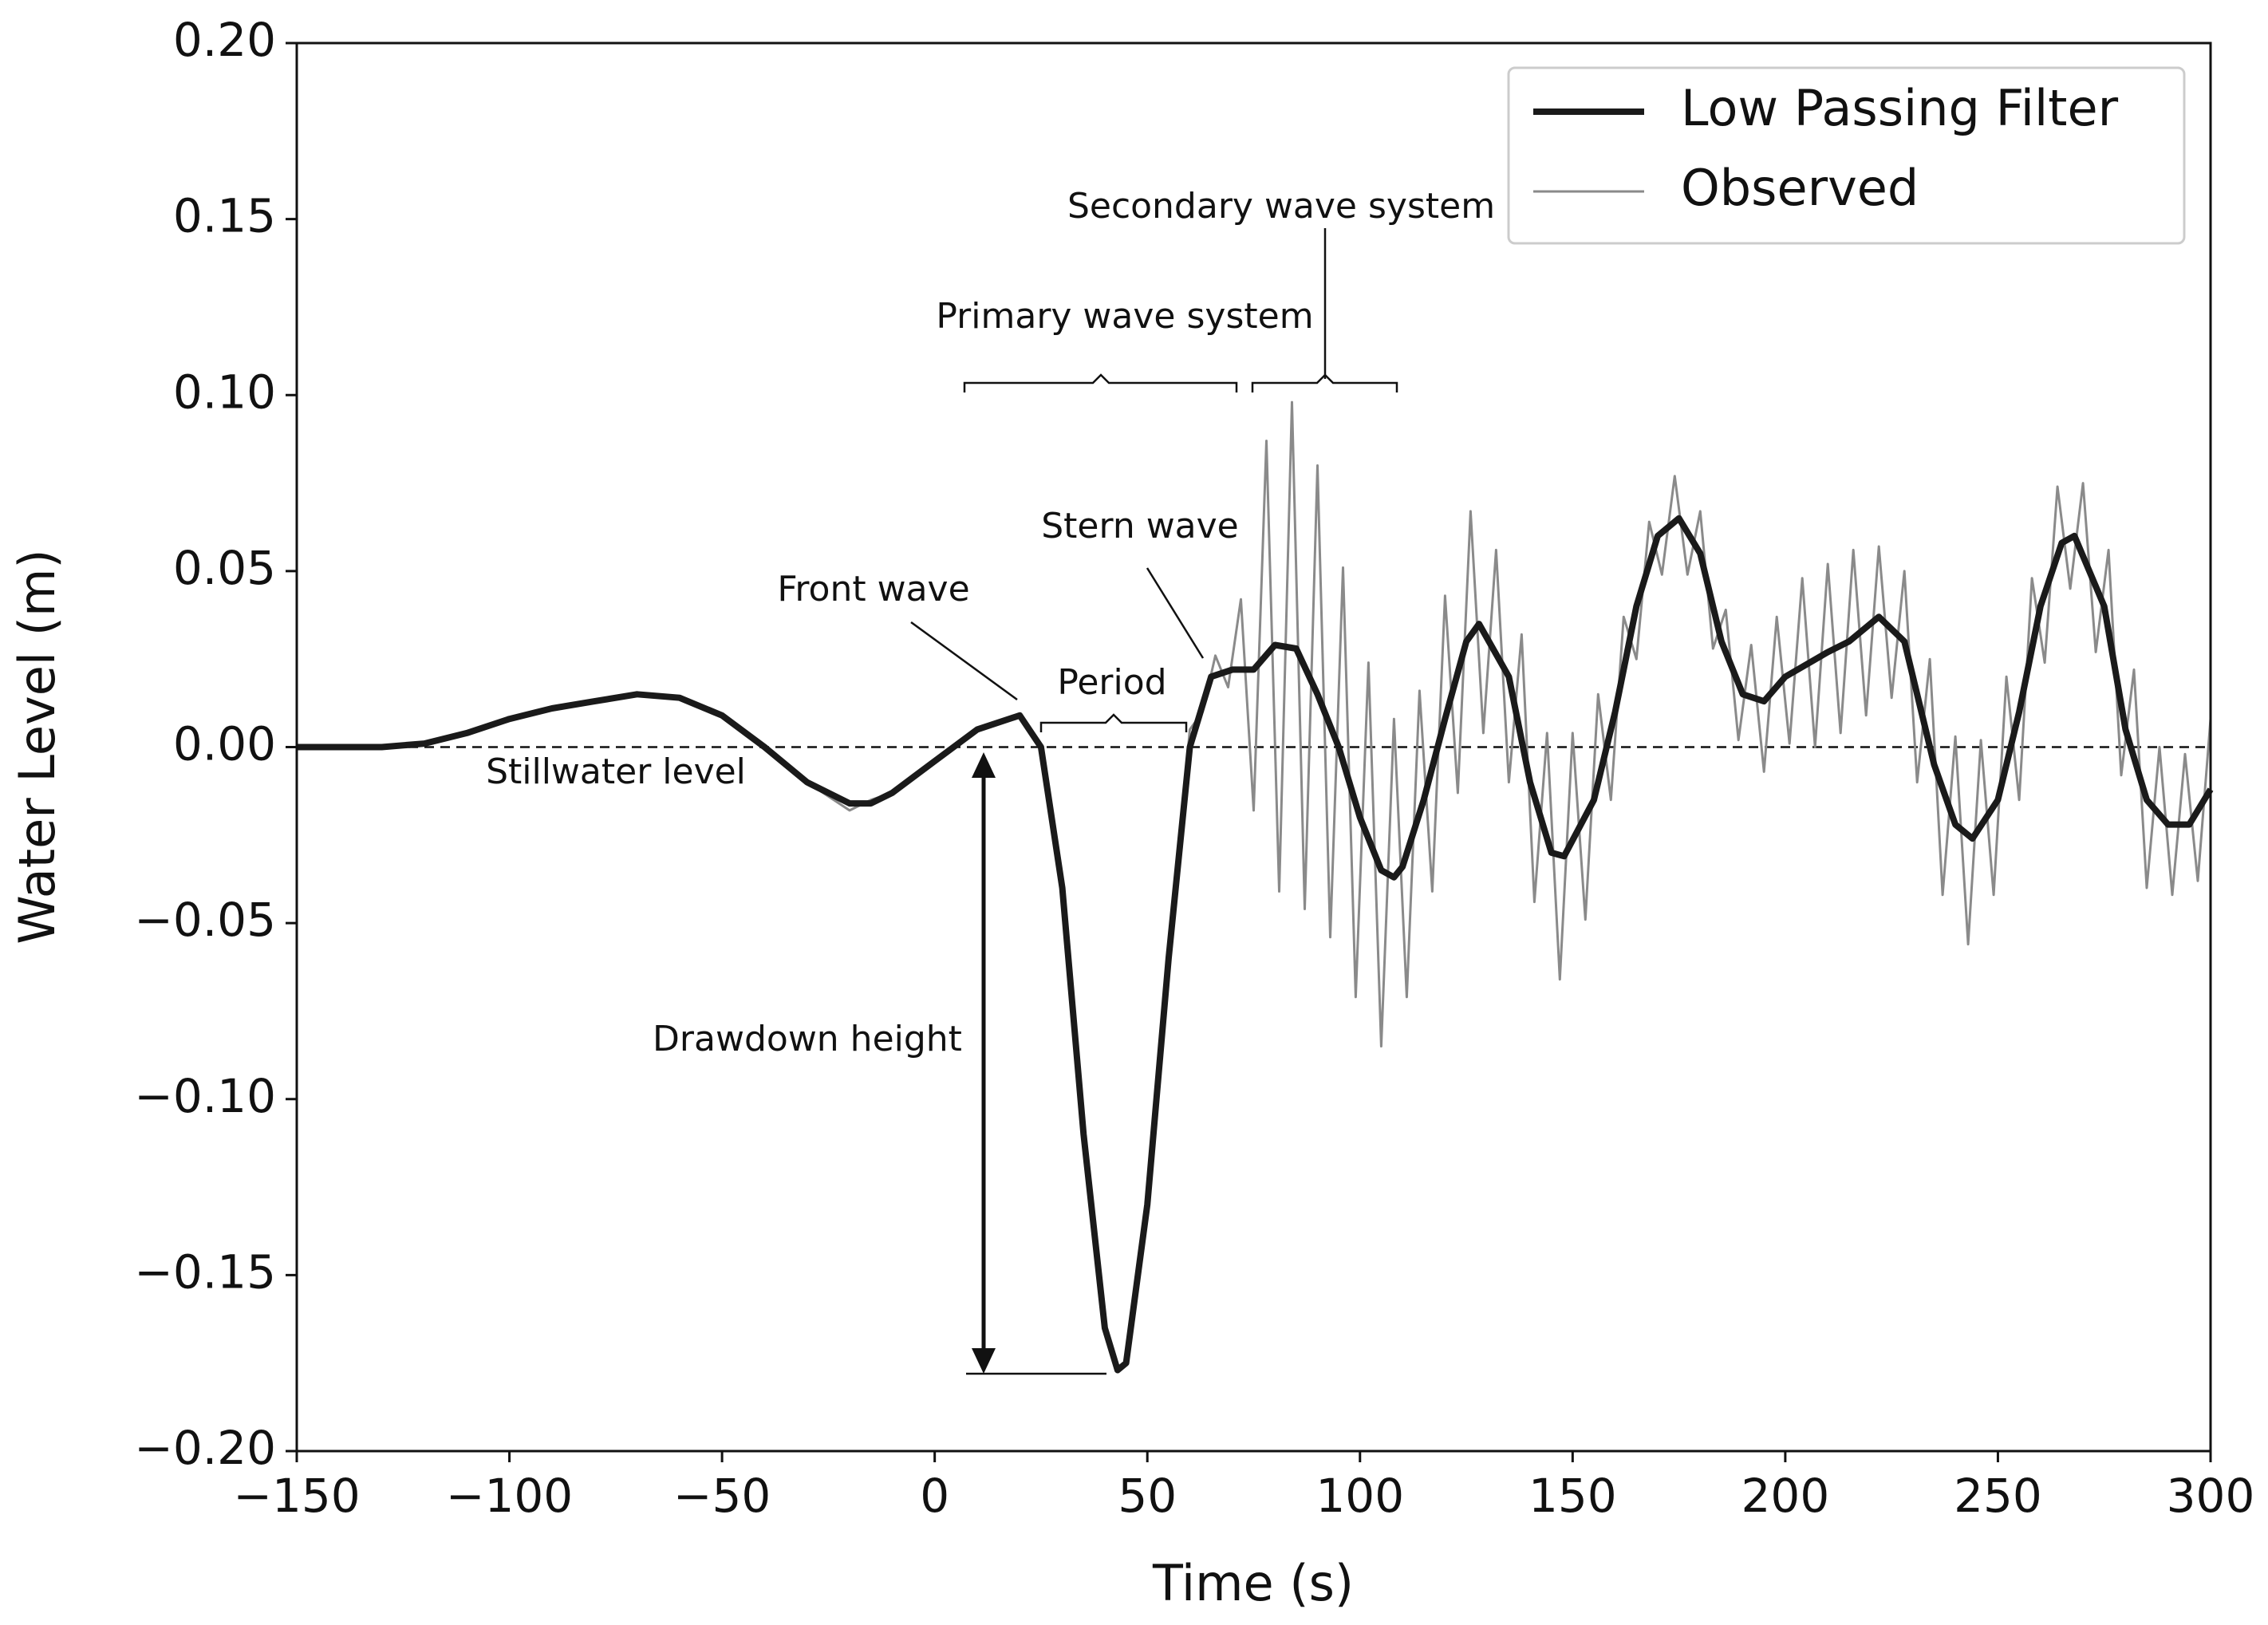 This screenshot has height=1625, width=2268. What do you see at coordinates (1900, 108) in the screenshot?
I see `legend-label: Low Passing Filter` at bounding box center [1900, 108].